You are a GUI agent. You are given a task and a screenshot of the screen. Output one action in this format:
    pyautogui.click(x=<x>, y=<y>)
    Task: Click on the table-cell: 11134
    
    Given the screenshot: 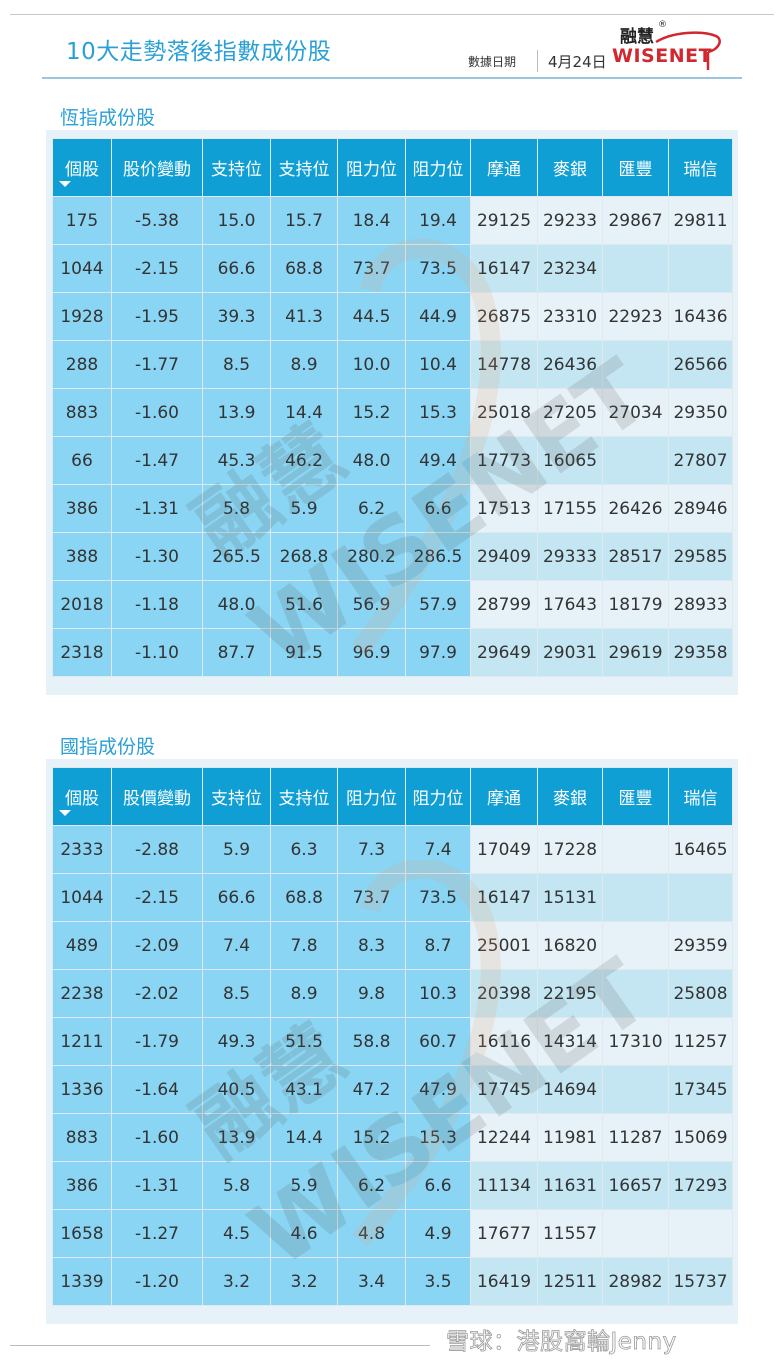 What is the action you would take?
    pyautogui.click(x=504, y=1185)
    